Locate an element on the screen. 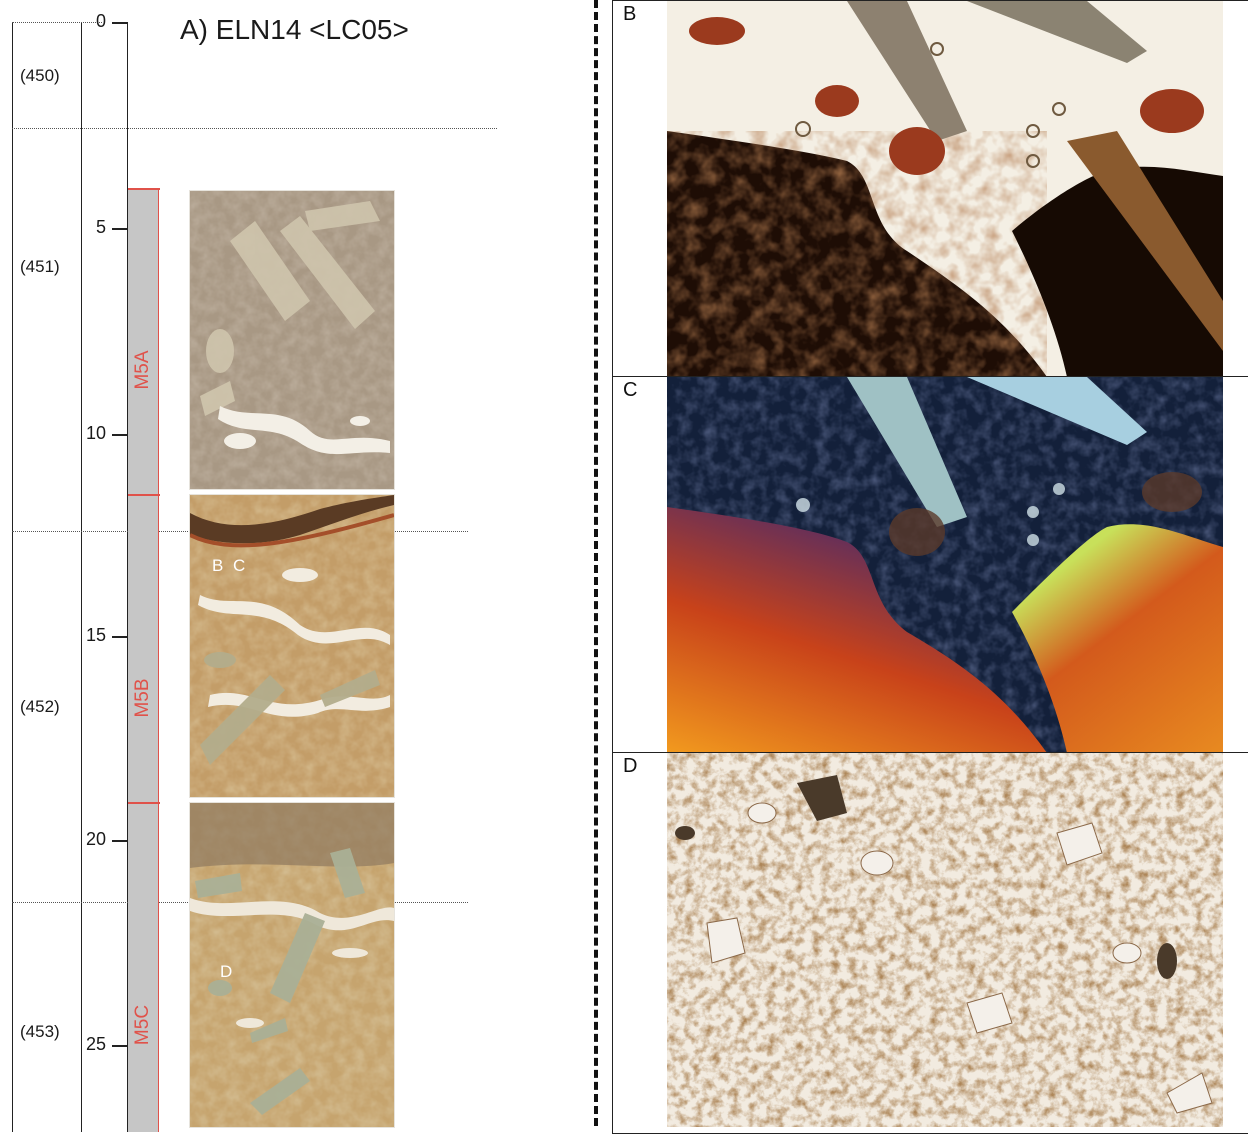  panel-letter-d: D is located at coordinates (630, 766).